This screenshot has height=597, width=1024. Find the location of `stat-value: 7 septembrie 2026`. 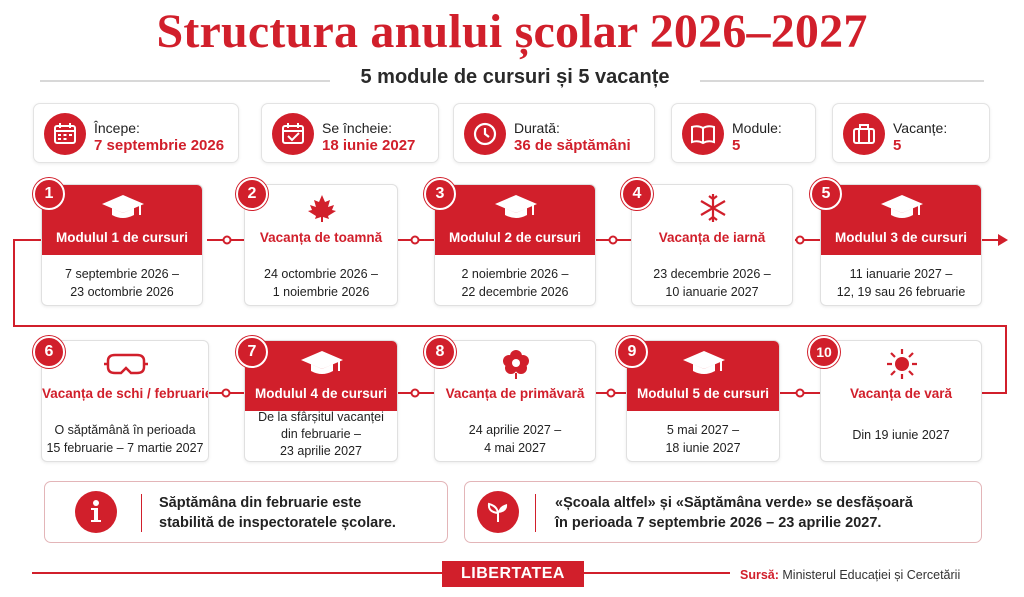

stat-value: 7 septembrie 2026 is located at coordinates (159, 145).